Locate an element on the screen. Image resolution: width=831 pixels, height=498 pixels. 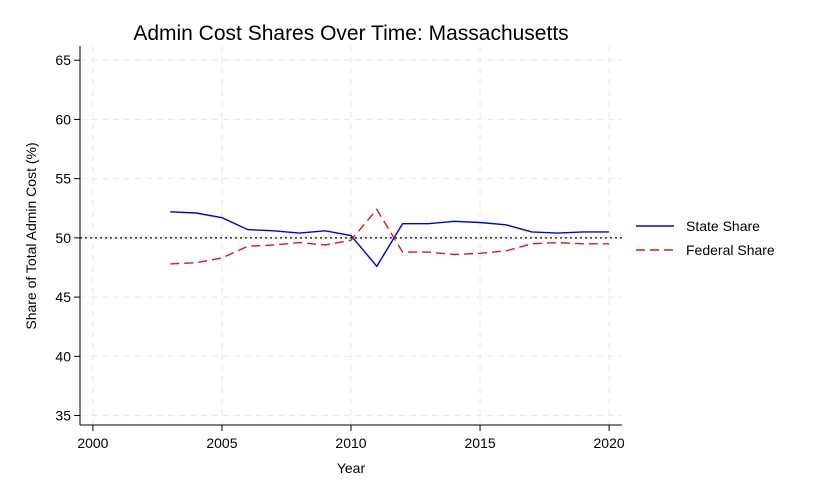
y-tick-label: 40 is located at coordinates (63, 356).